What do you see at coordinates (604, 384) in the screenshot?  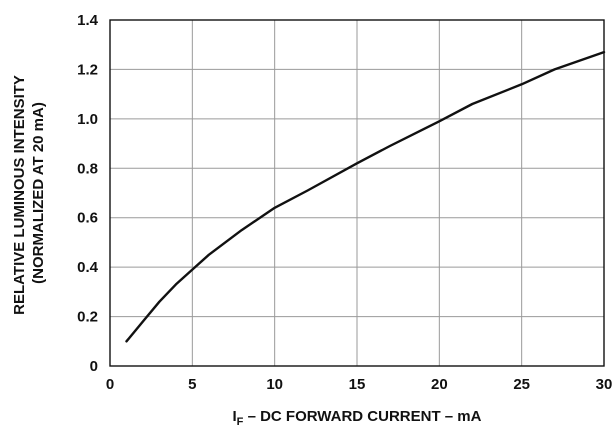 I see `x-tick-label: 30` at bounding box center [604, 384].